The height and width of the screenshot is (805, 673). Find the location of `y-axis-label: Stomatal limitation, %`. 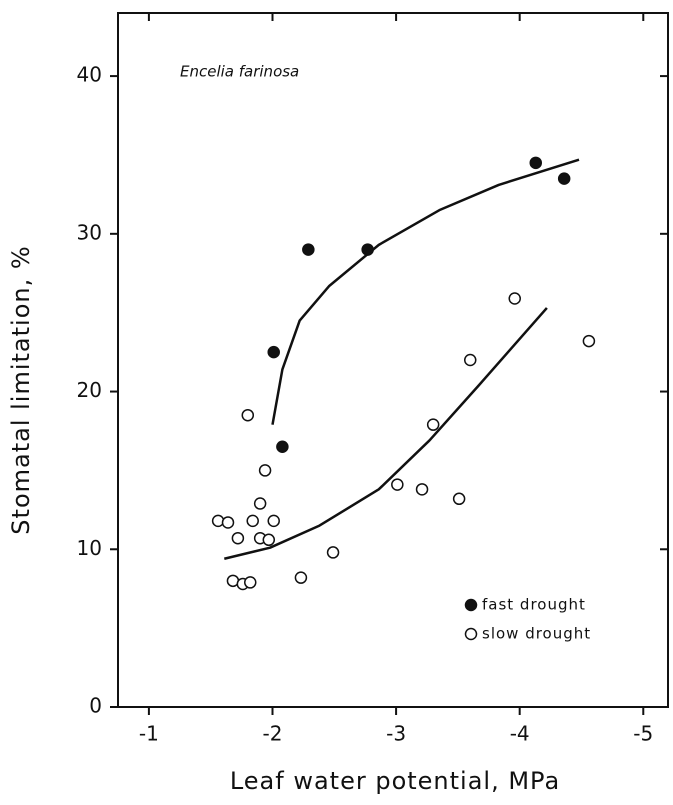

y-axis-label: Stomatal limitation, % is located at coordinates (21, 389).